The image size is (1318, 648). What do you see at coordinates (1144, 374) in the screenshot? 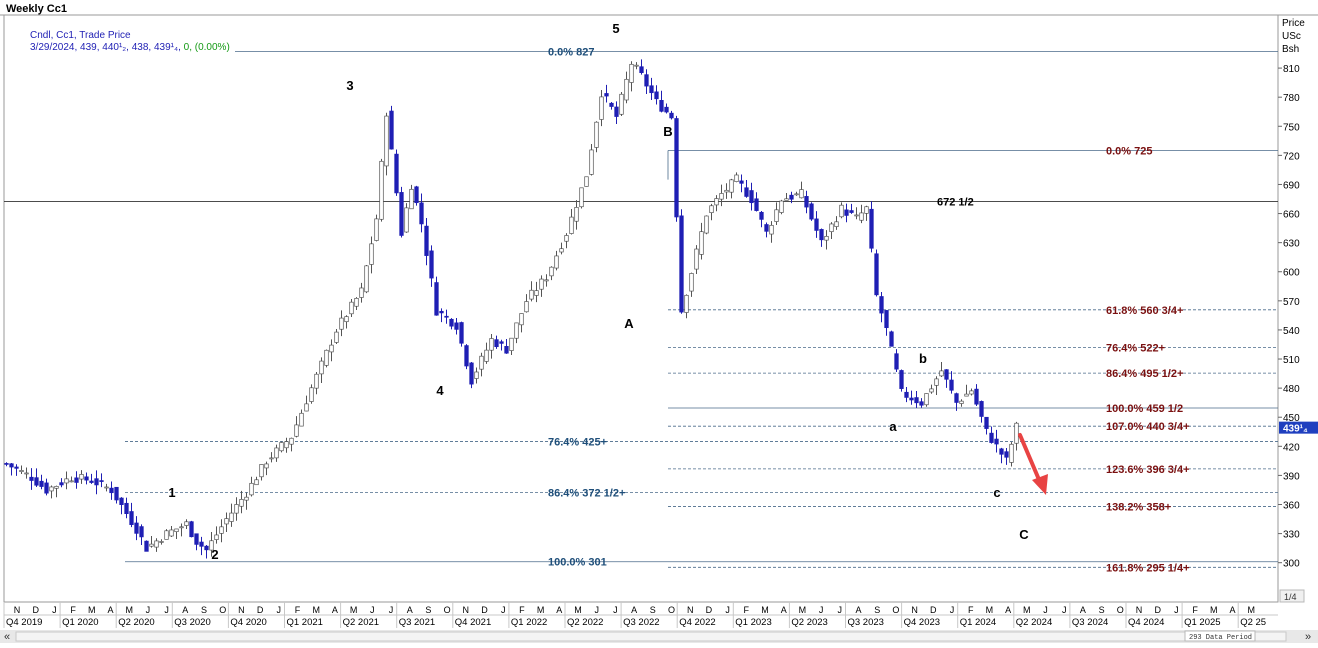
I see `fib-label: 86.4% 495 1/2+` at bounding box center [1144, 374].